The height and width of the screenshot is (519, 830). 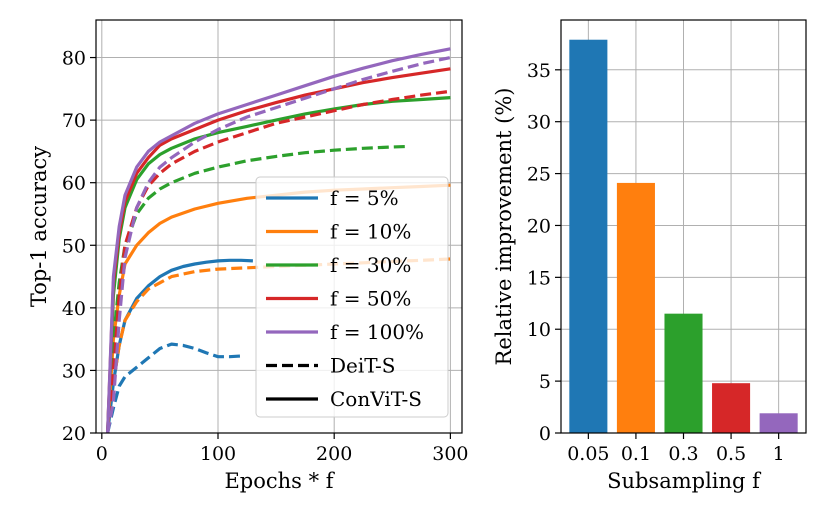 What do you see at coordinates (504, 227) in the screenshot?
I see `right-y-axis-label: Relative improvement (%)` at bounding box center [504, 227].